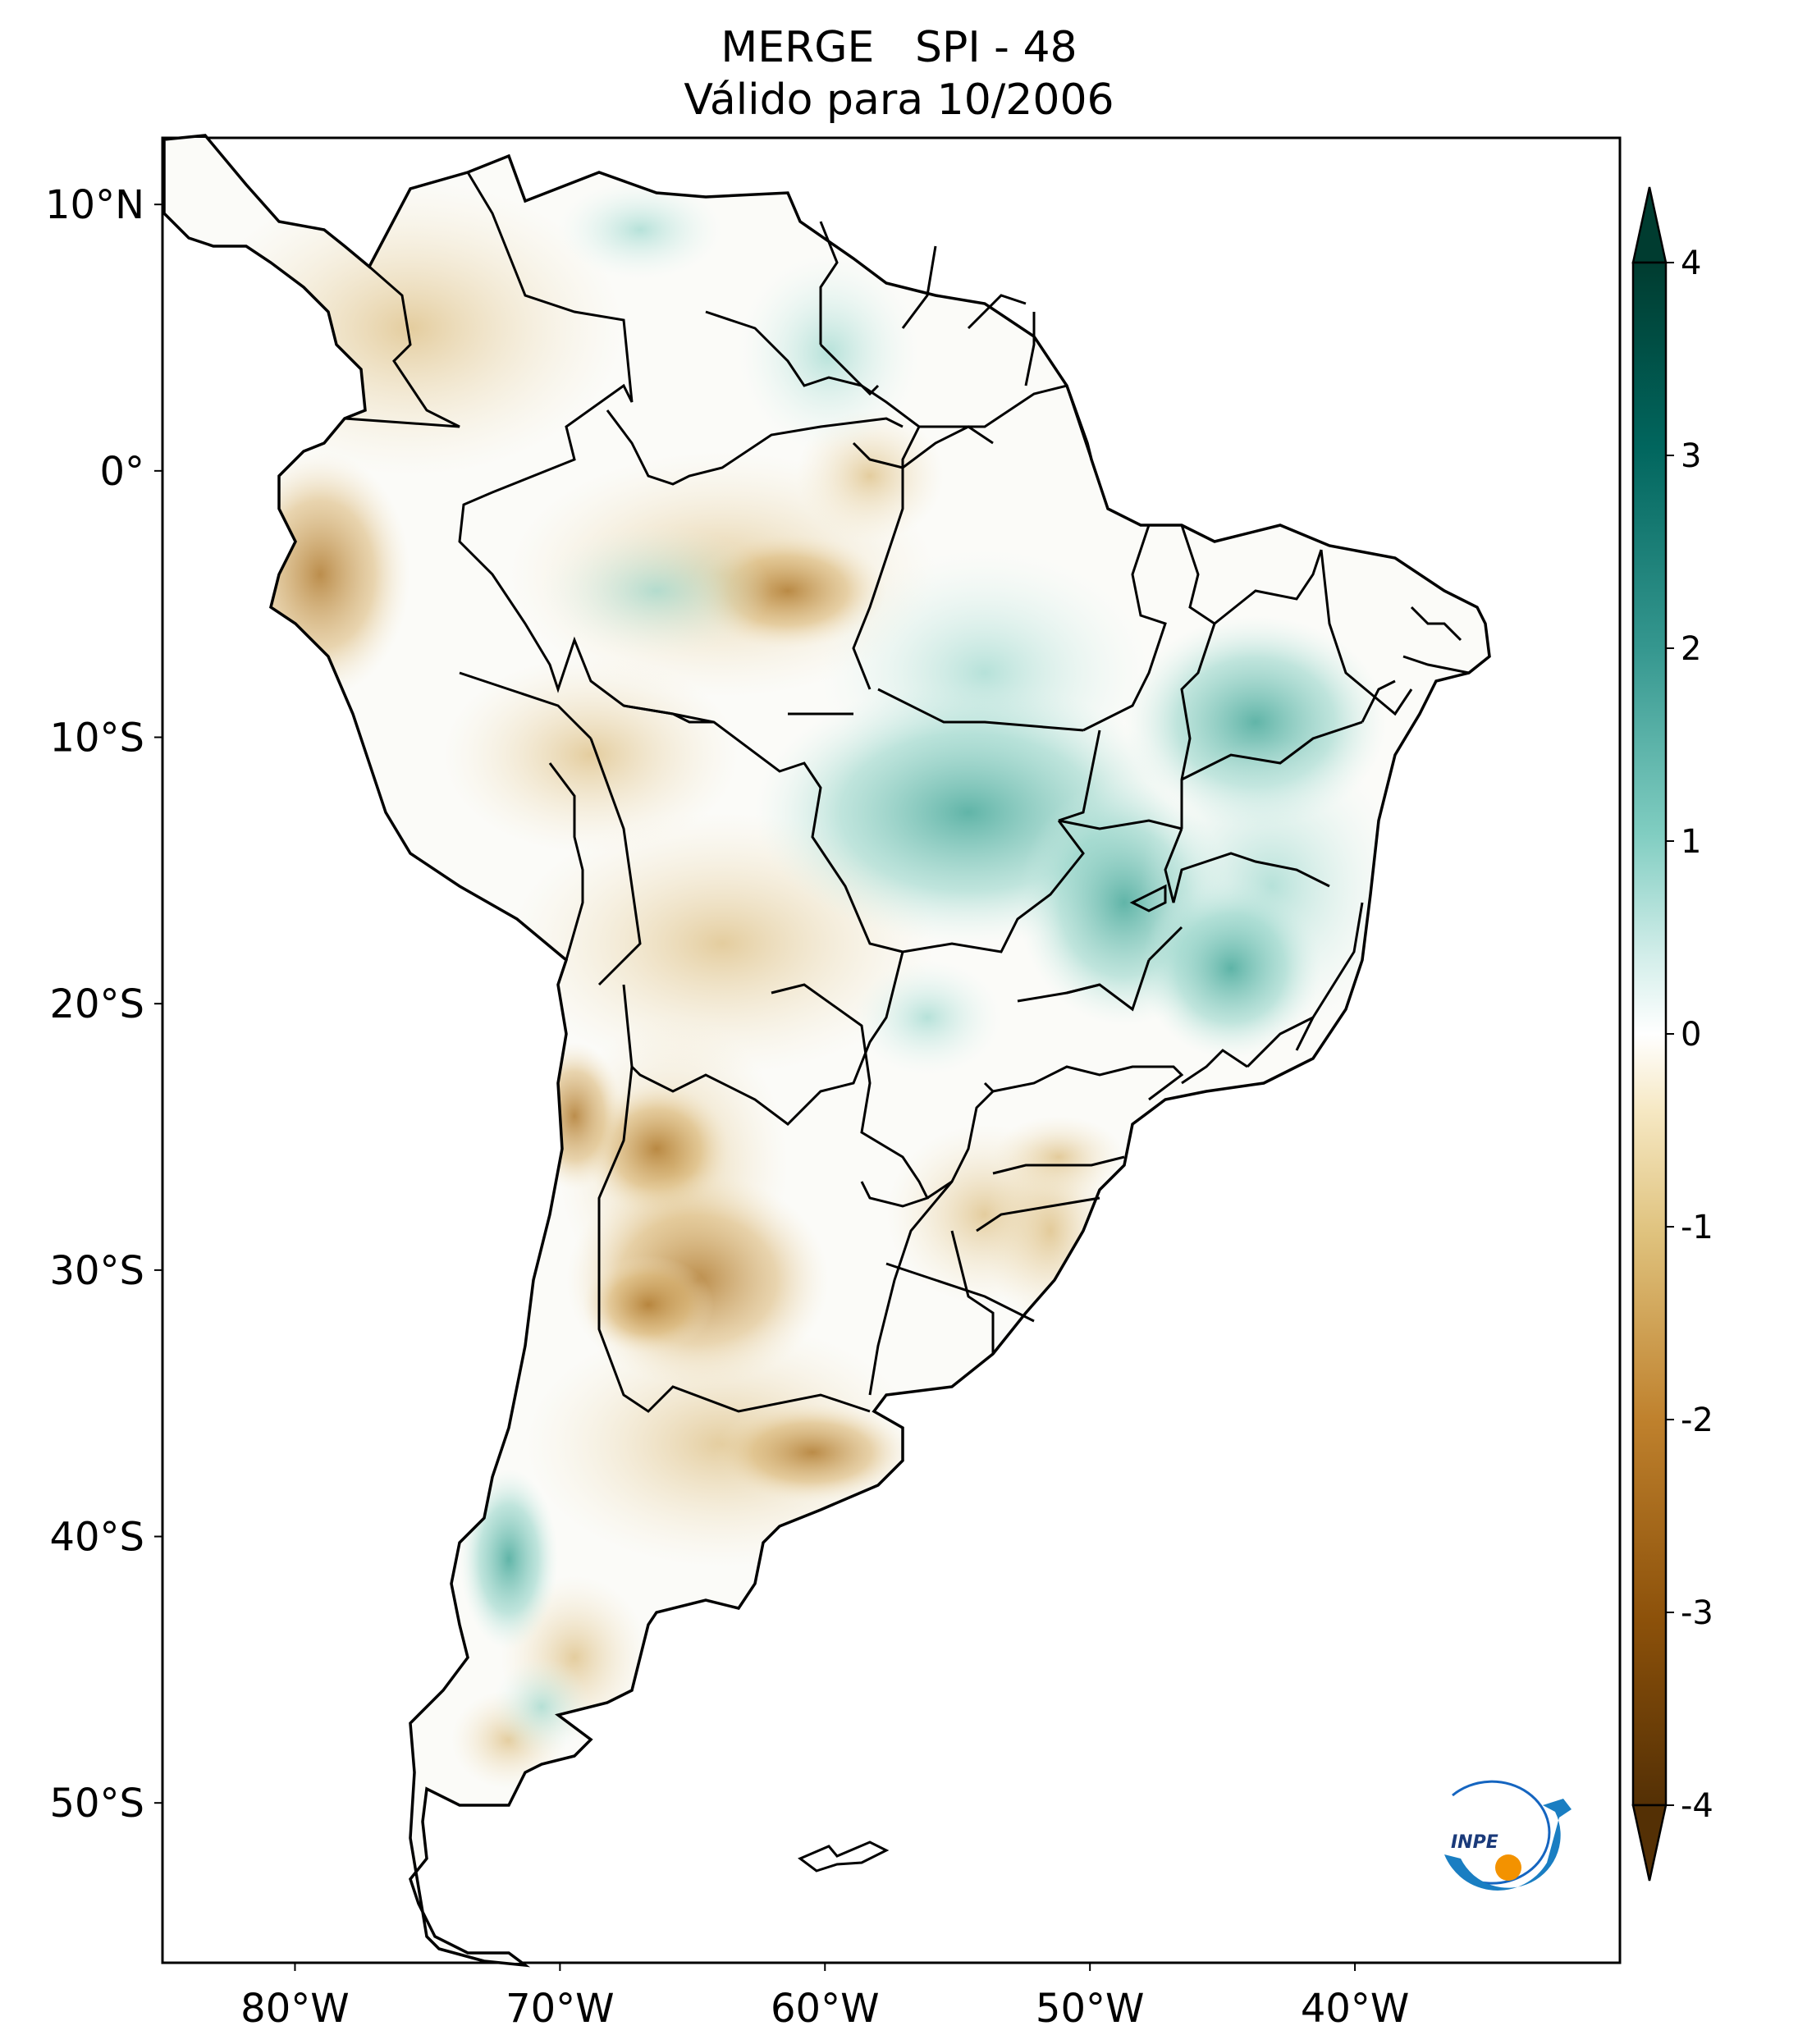 The width and height of the screenshot is (1798, 2044). I want to click on inpe-logo-swoosh, so click(1508, 1845).